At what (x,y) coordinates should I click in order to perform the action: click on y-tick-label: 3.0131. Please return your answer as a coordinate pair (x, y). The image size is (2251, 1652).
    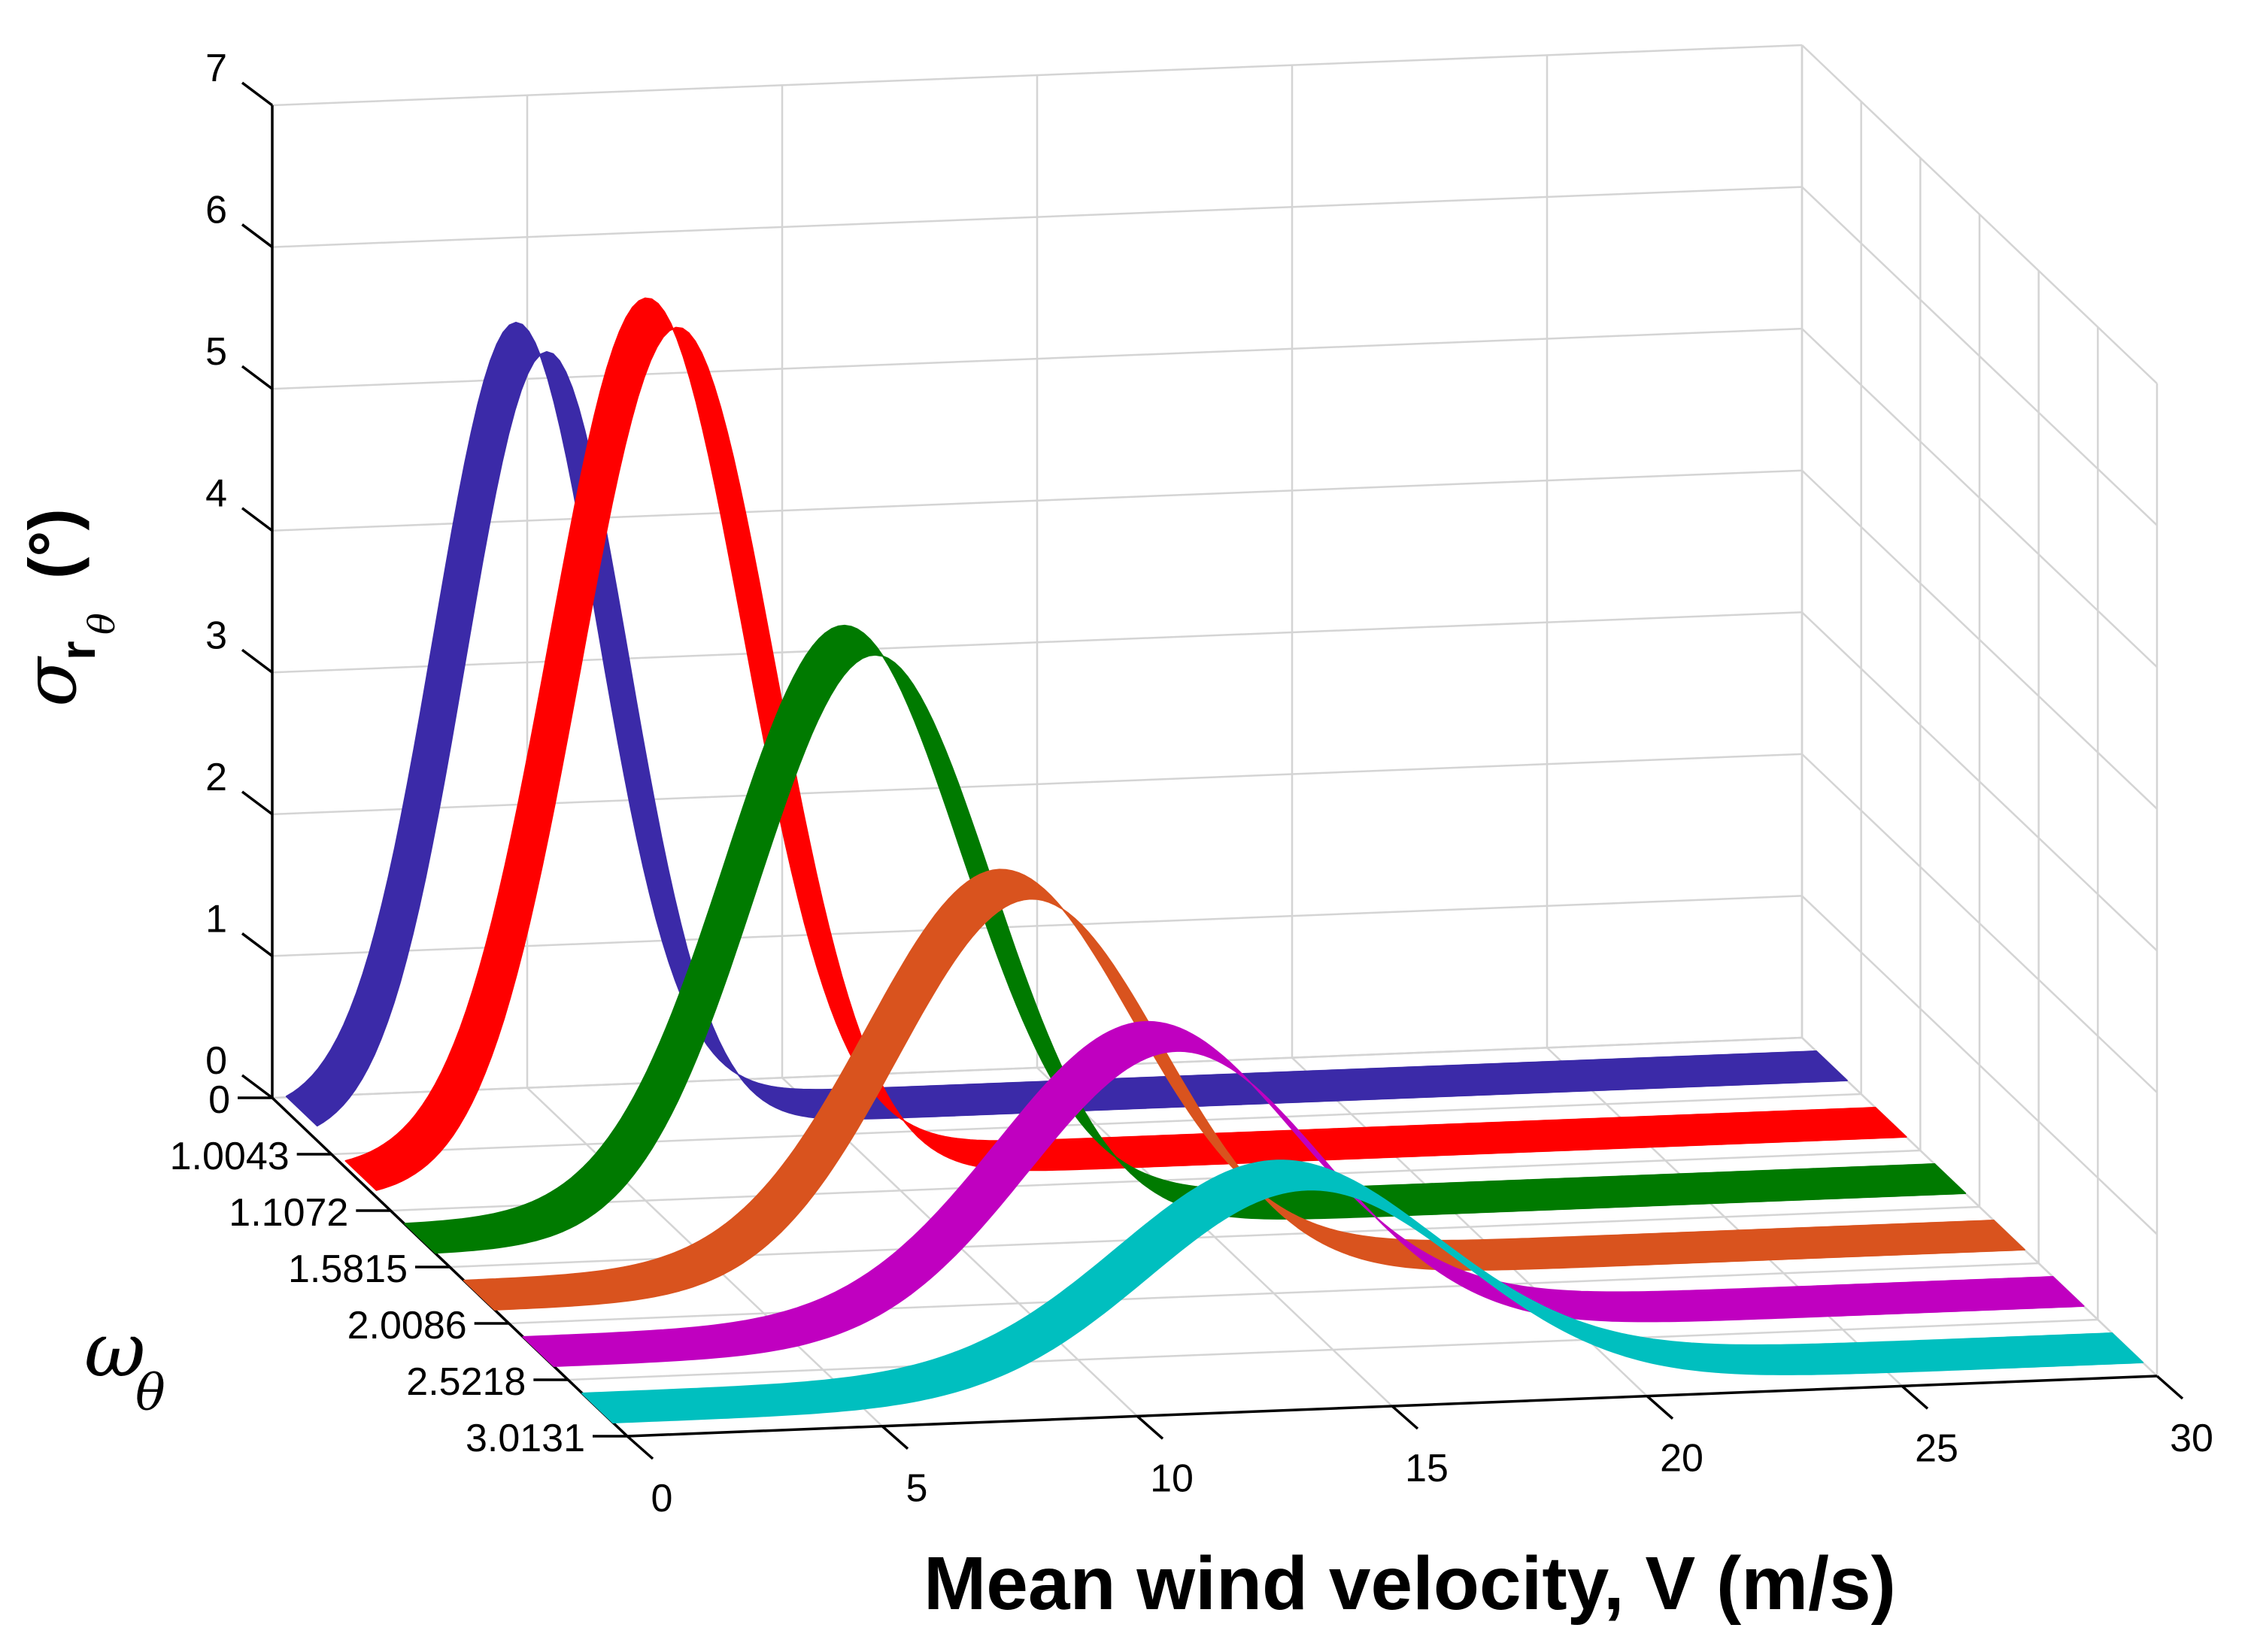
    Looking at the image, I should click on (525, 1438).